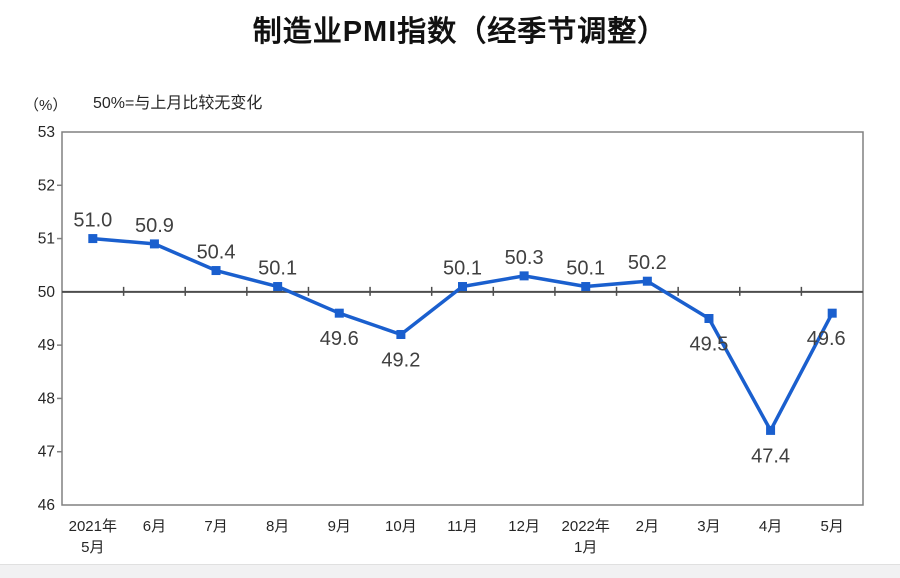  I want to click on bottom-scrollbar-track, so click(450, 571).